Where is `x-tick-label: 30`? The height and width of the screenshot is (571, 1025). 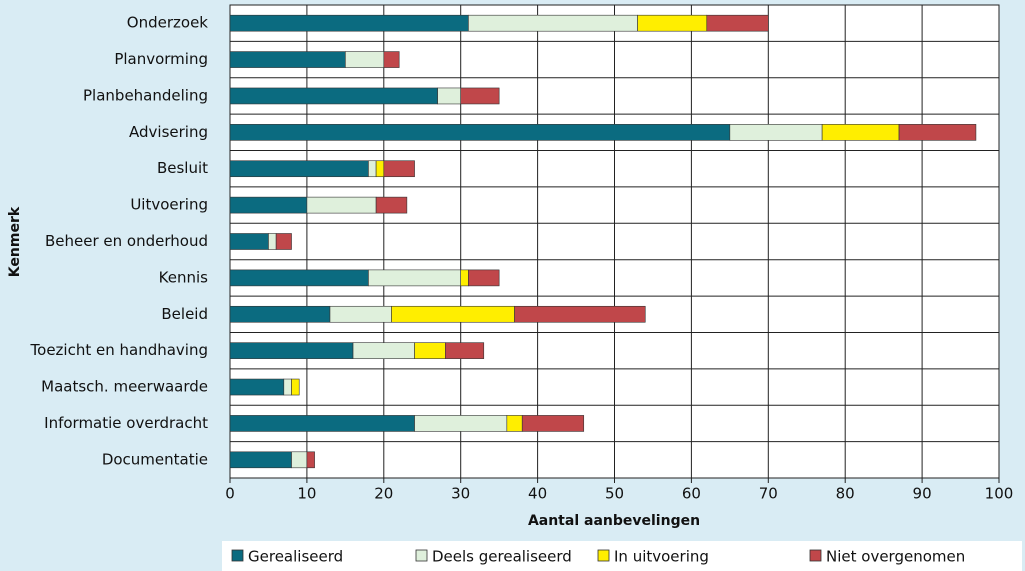 x-tick-label: 30 is located at coordinates (460, 494).